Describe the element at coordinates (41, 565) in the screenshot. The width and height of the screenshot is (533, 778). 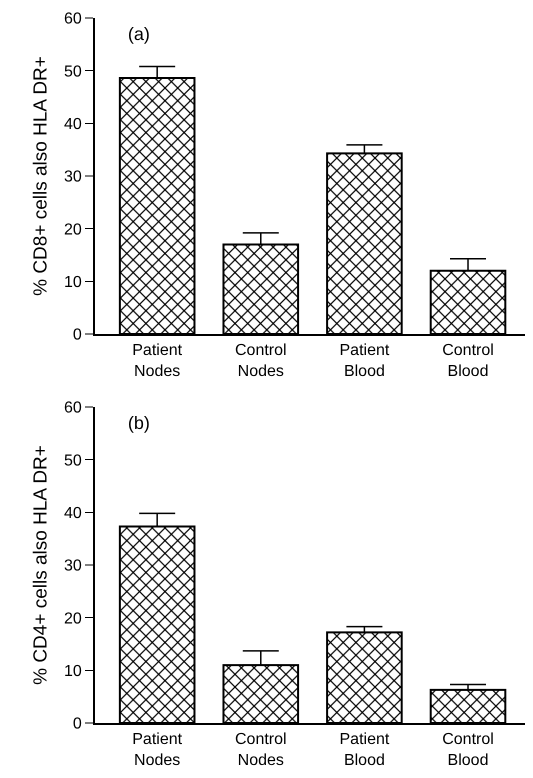
I see `y-axis-title: % CD4+ cells also HLA DR+` at that location.